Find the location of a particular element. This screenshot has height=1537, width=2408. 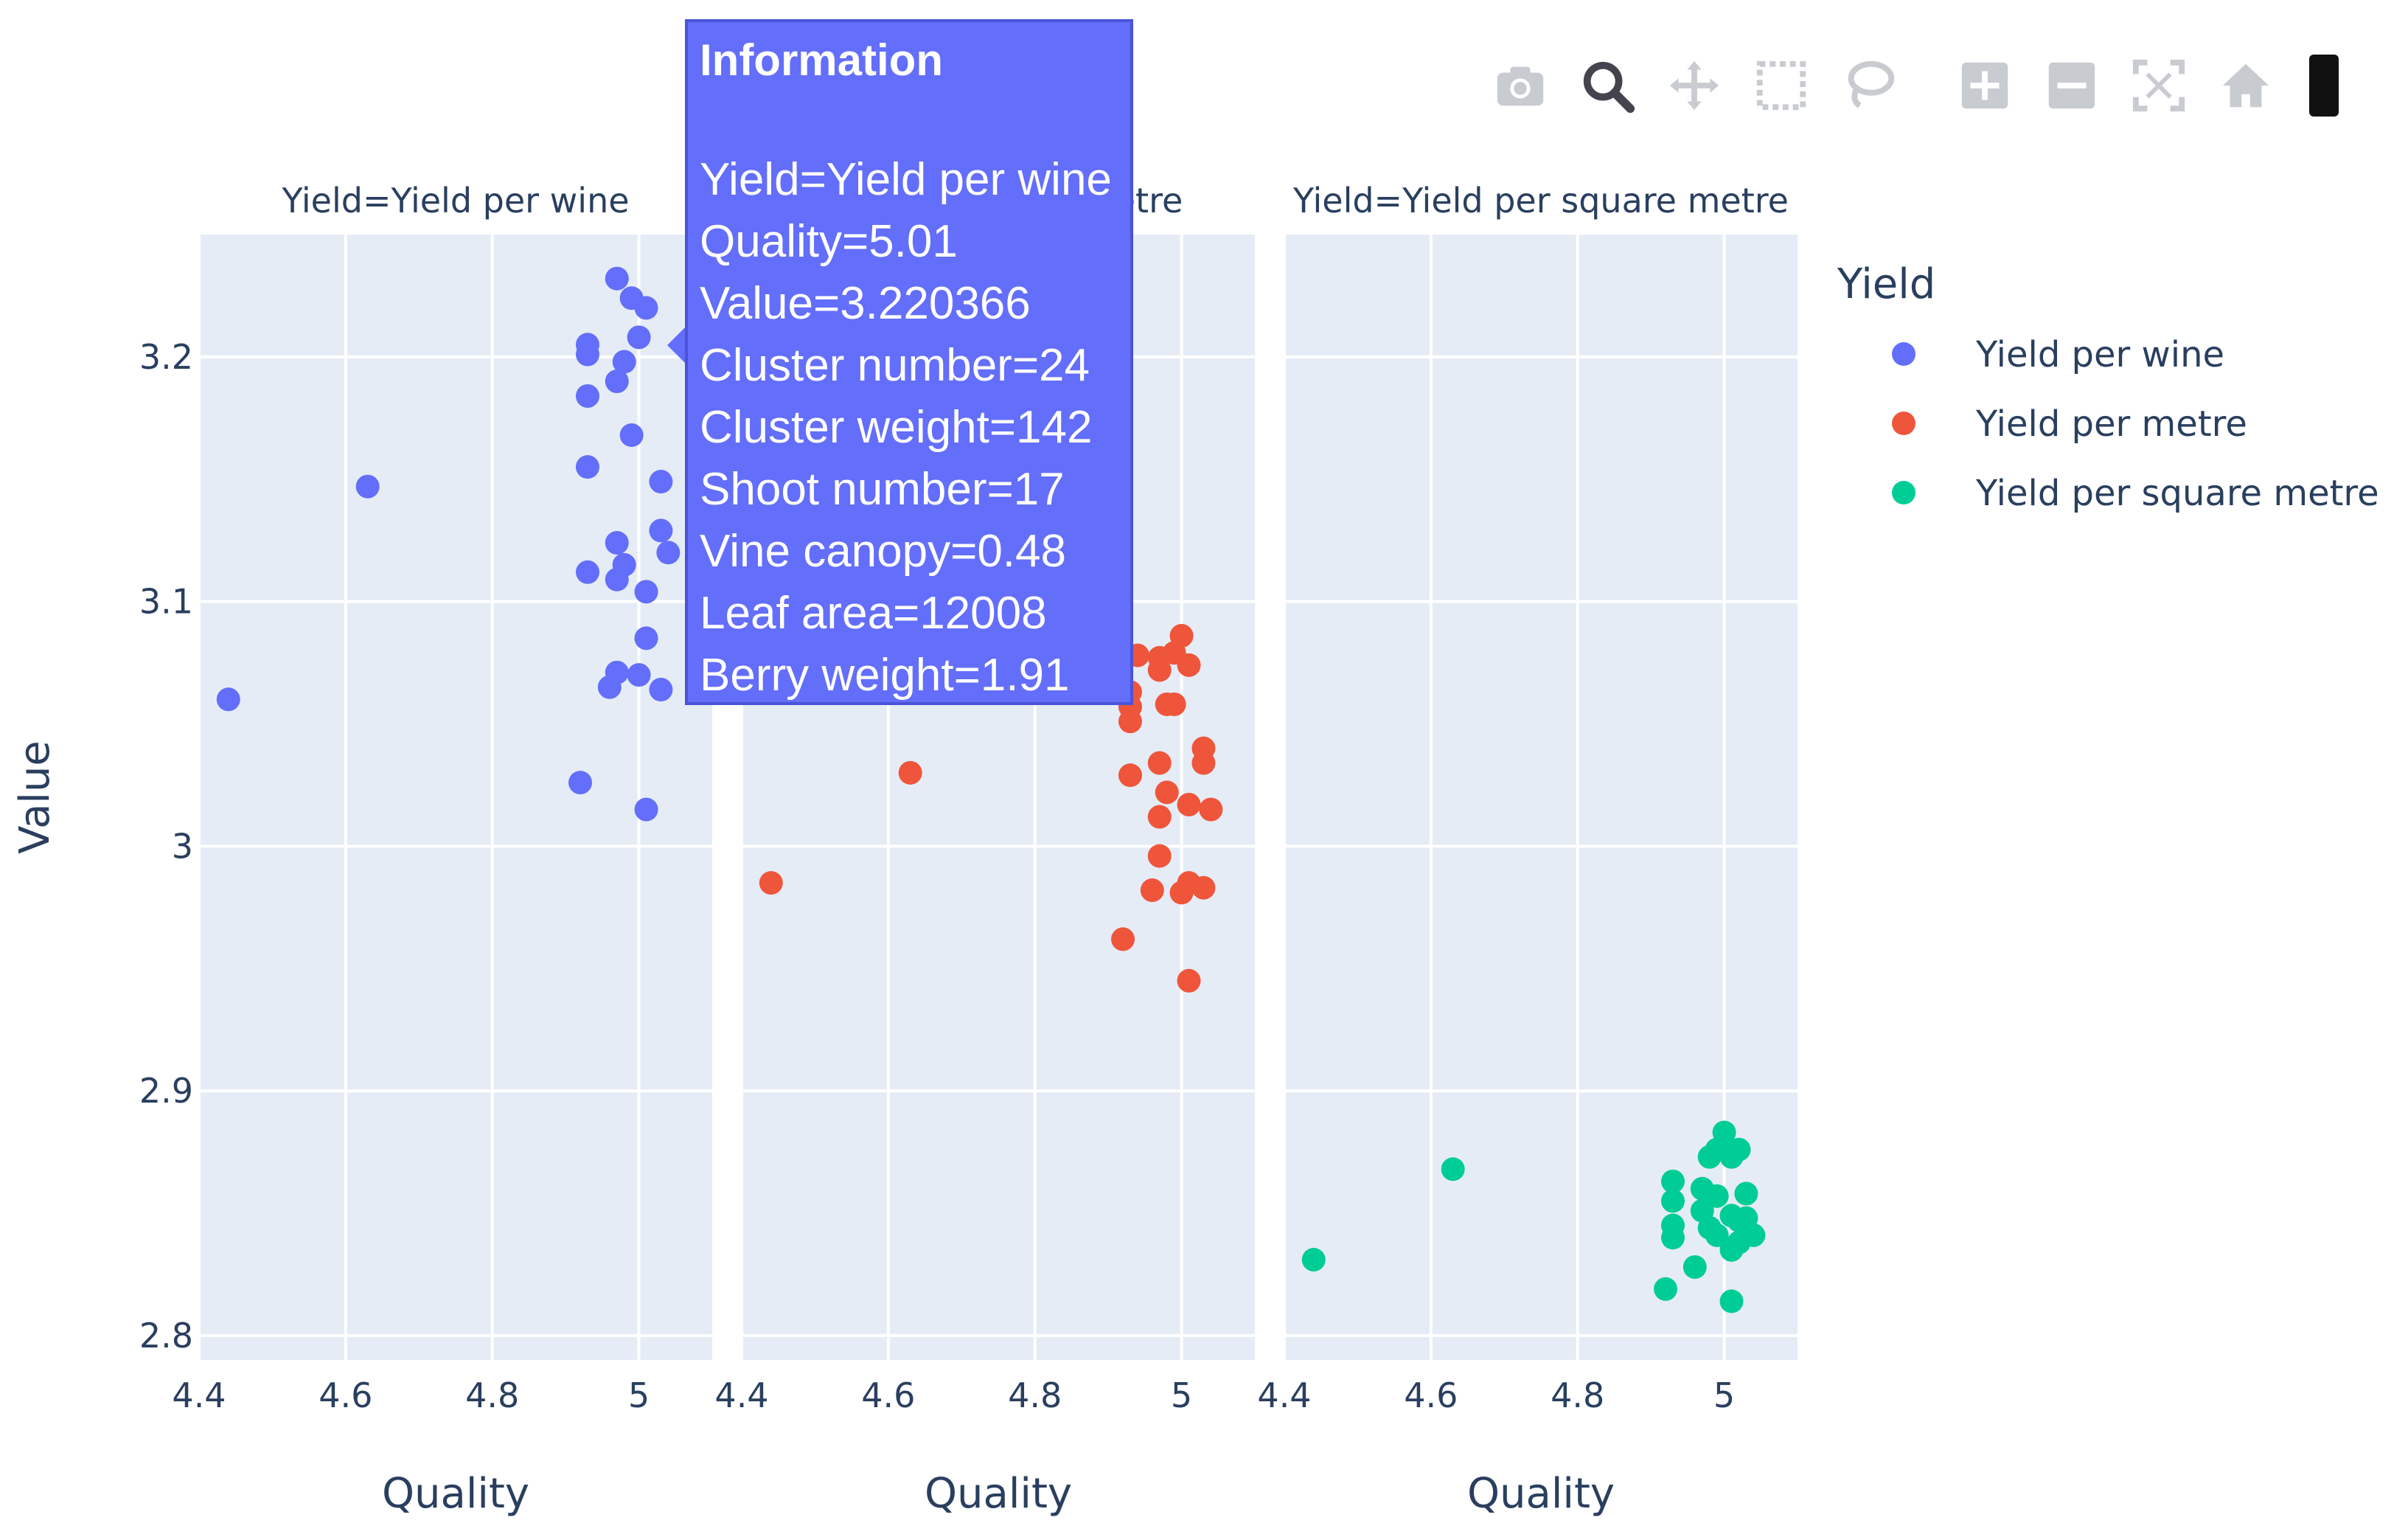

y-tick-label: 2.8 is located at coordinates (166, 1336).